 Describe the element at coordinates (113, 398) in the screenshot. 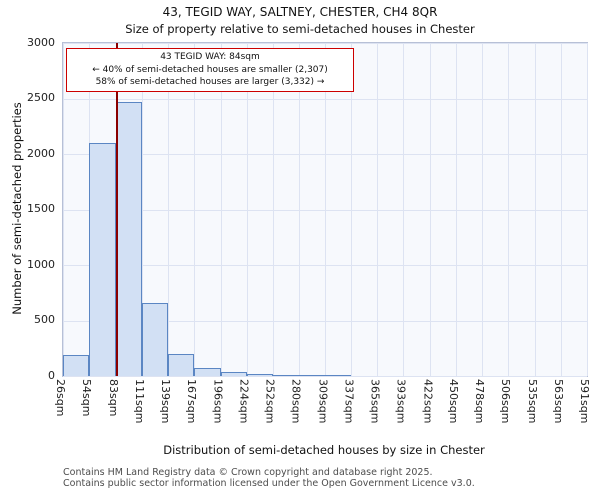

I see `x-tick-label: 83sqm` at that location.